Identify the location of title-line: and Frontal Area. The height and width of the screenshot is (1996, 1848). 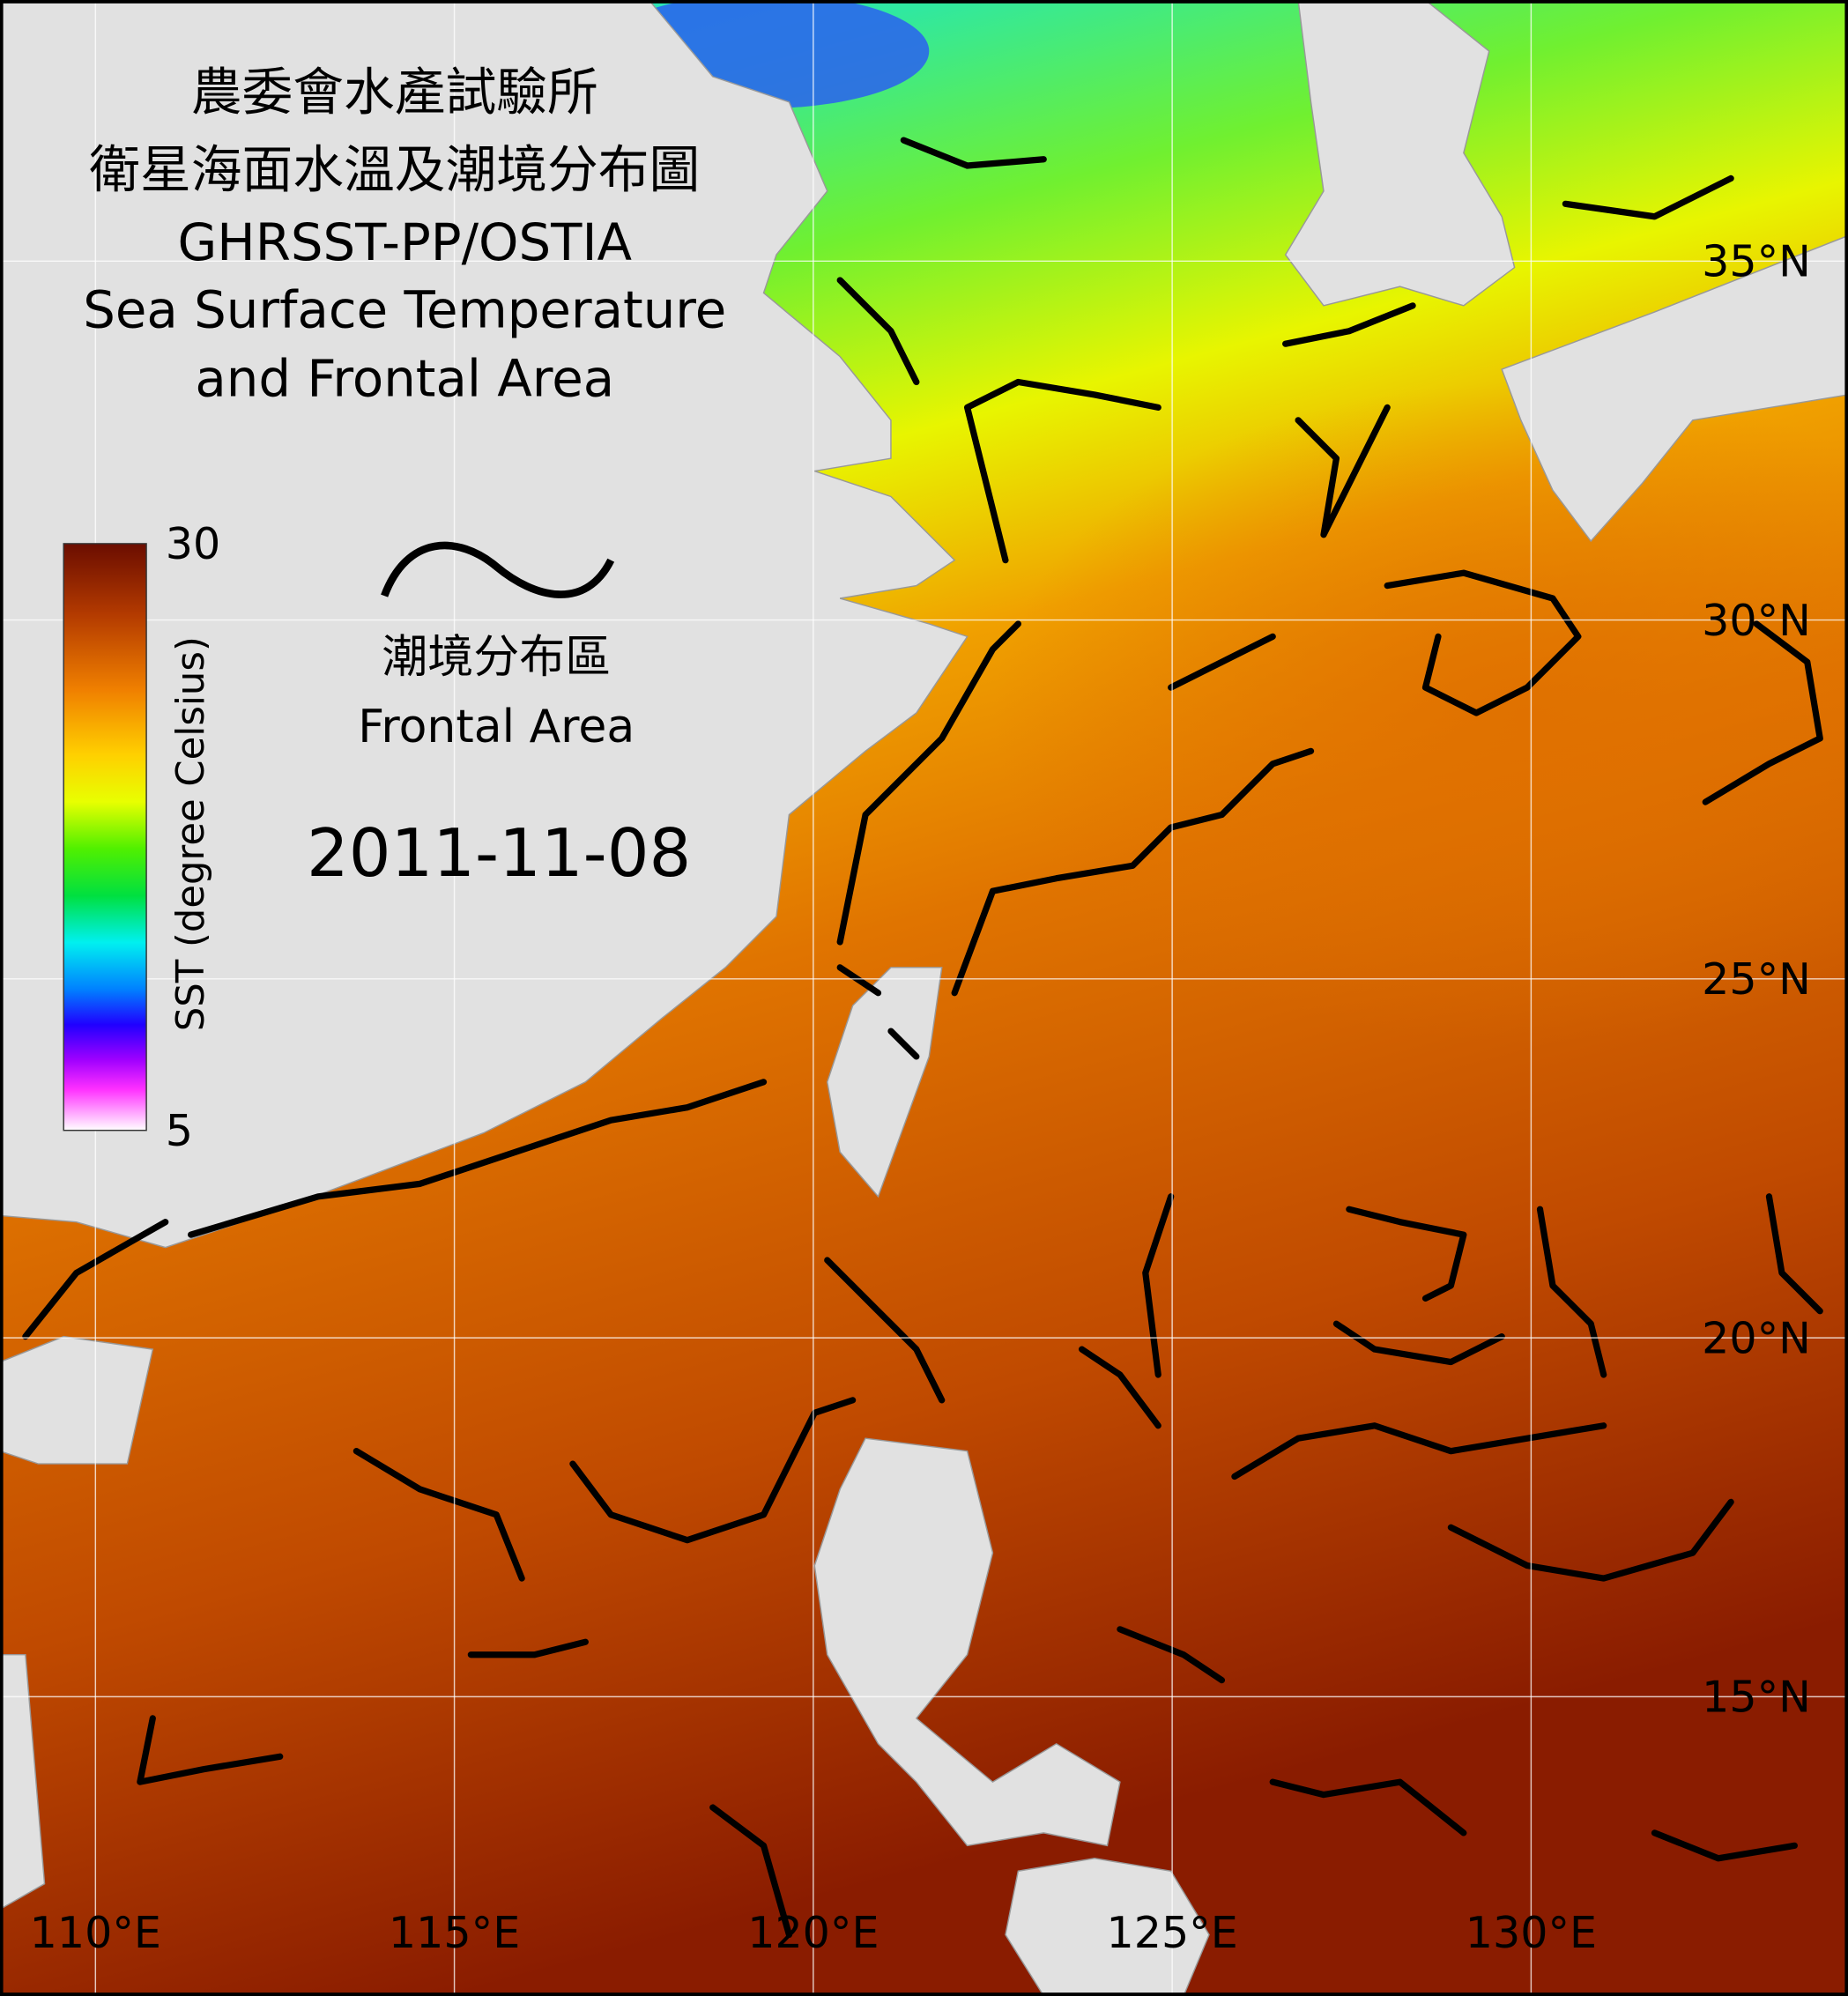
(405, 378).